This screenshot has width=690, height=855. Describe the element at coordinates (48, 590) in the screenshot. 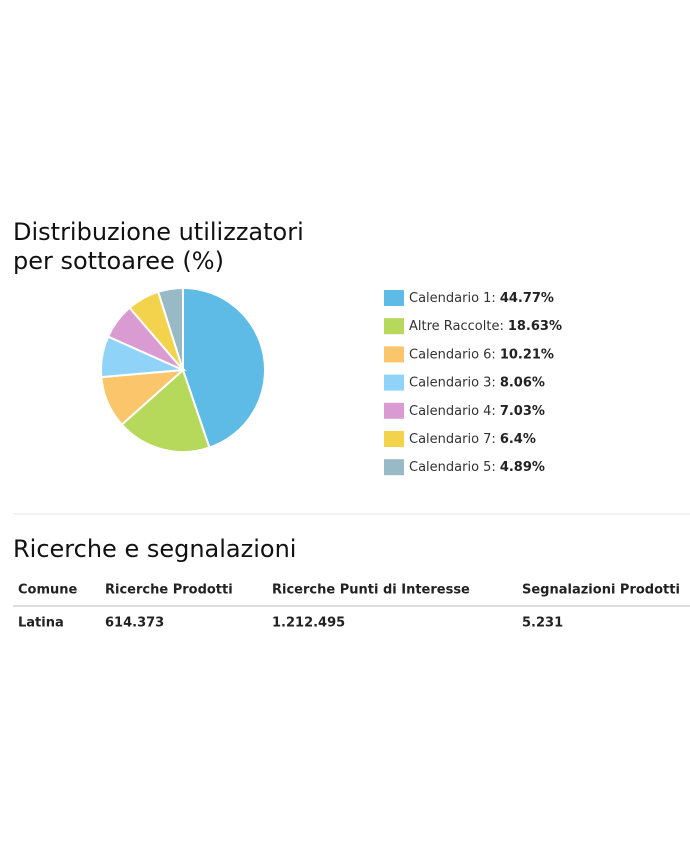

I see `table-header: Comune` at that location.